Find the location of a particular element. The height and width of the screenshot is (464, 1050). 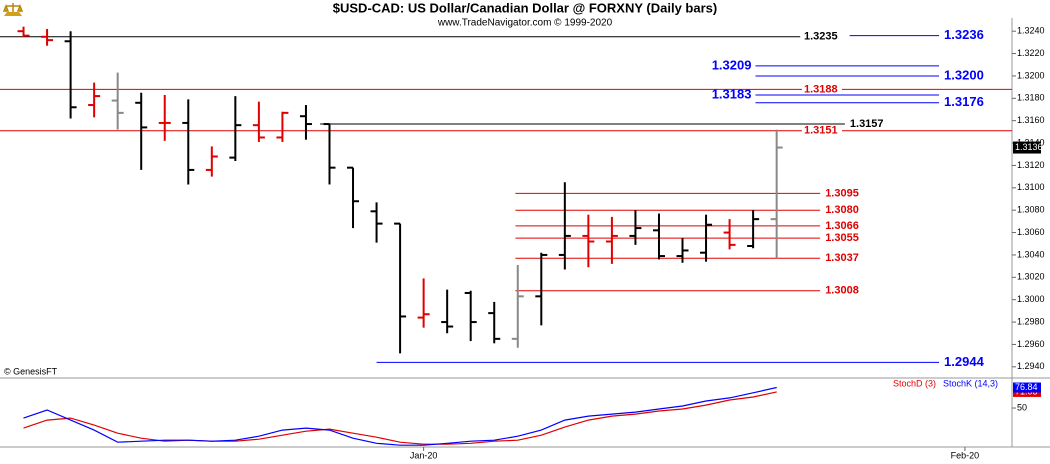

level-label: 1.3066 is located at coordinates (842, 226).